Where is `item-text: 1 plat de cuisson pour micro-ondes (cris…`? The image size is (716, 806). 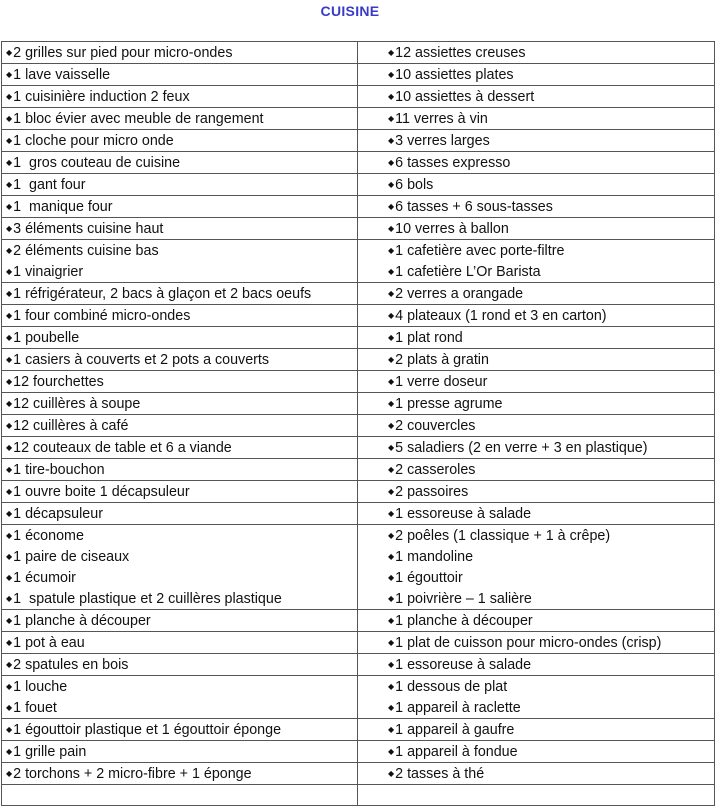 item-text: 1 plat de cuisson pour micro-ondes (cris… is located at coordinates (528, 643).